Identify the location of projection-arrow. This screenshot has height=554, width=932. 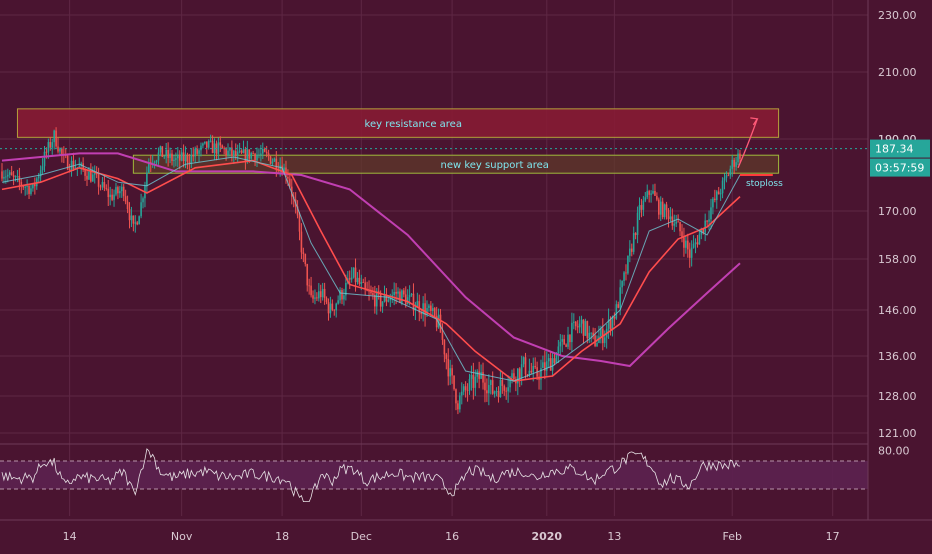
(747, 143).